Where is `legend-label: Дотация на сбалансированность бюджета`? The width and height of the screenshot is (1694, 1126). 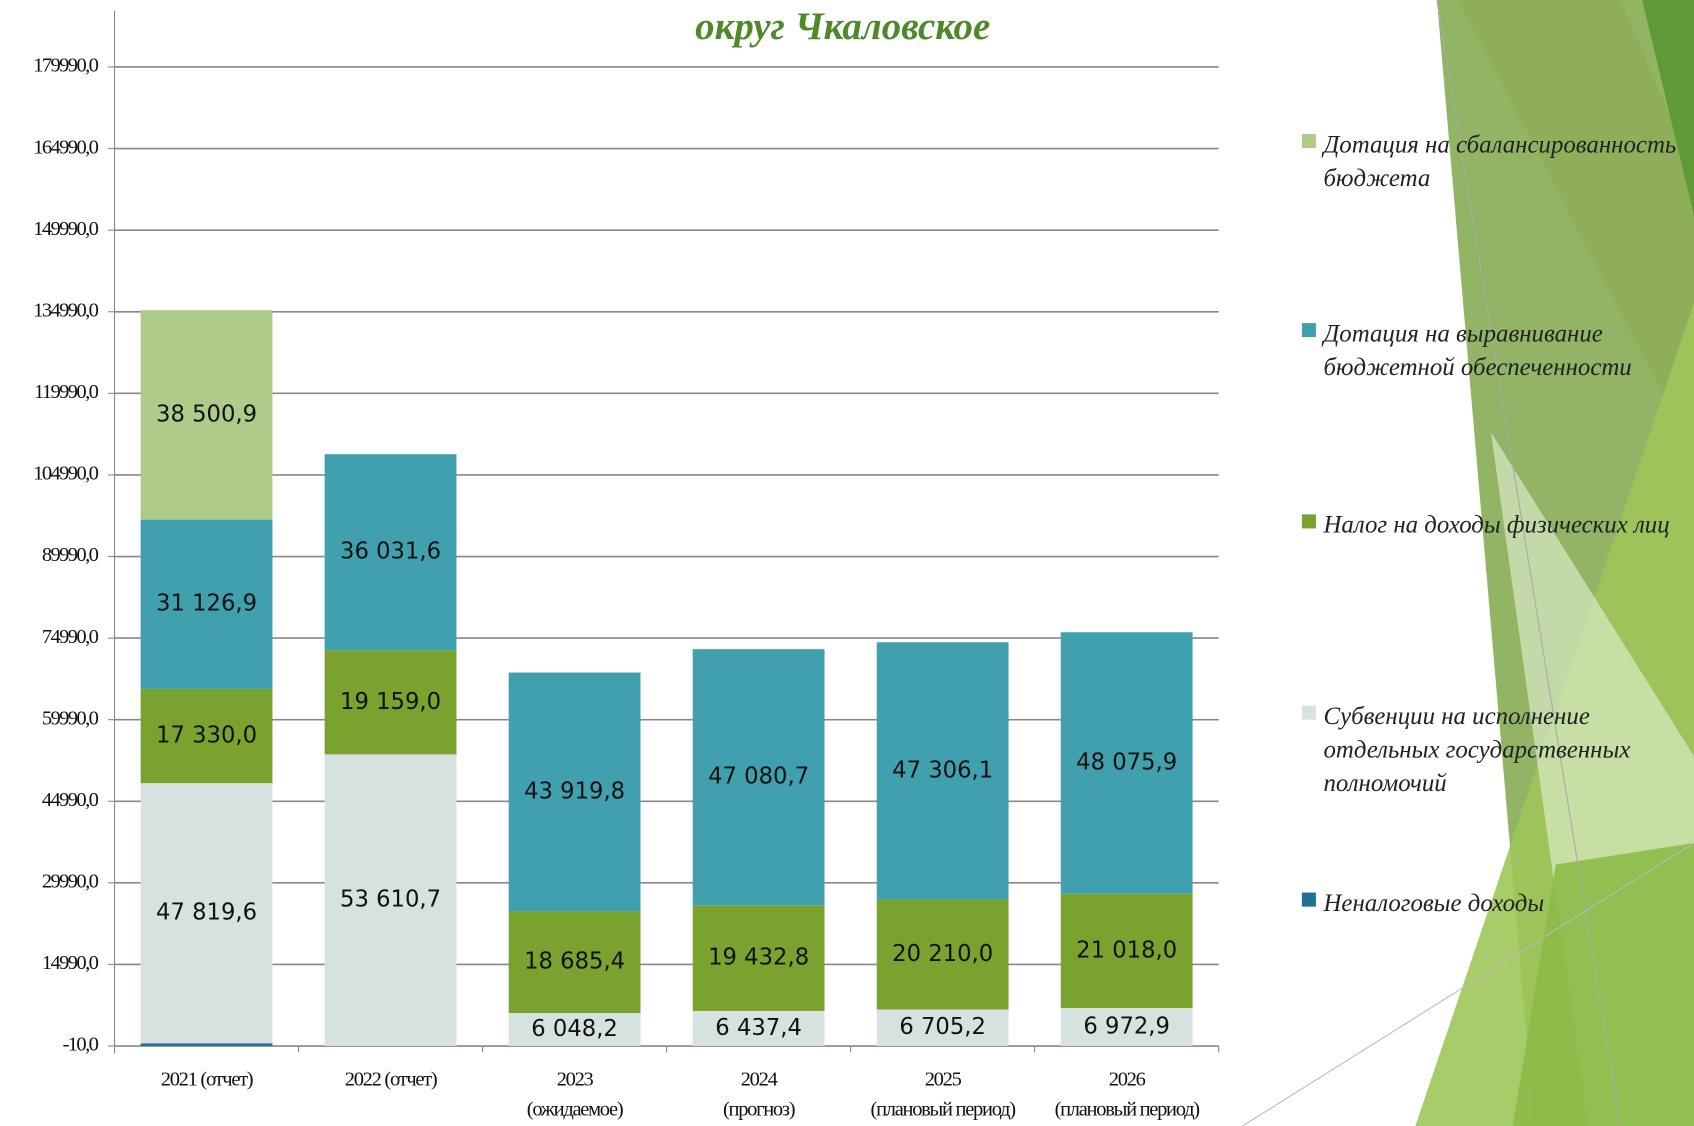 legend-label: Дотация на сбалансированность бюджета is located at coordinates (1500, 161).